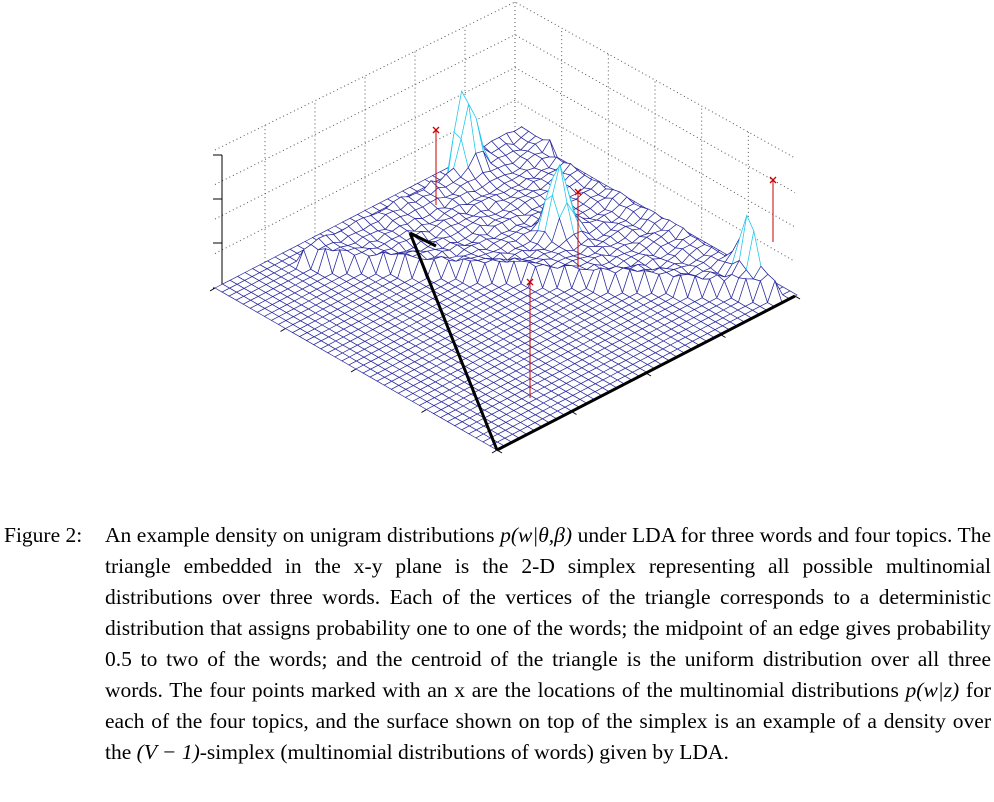 The height and width of the screenshot is (802, 994). Describe the element at coordinates (505, 80) in the screenshot. I see `box-top-edge` at that location.